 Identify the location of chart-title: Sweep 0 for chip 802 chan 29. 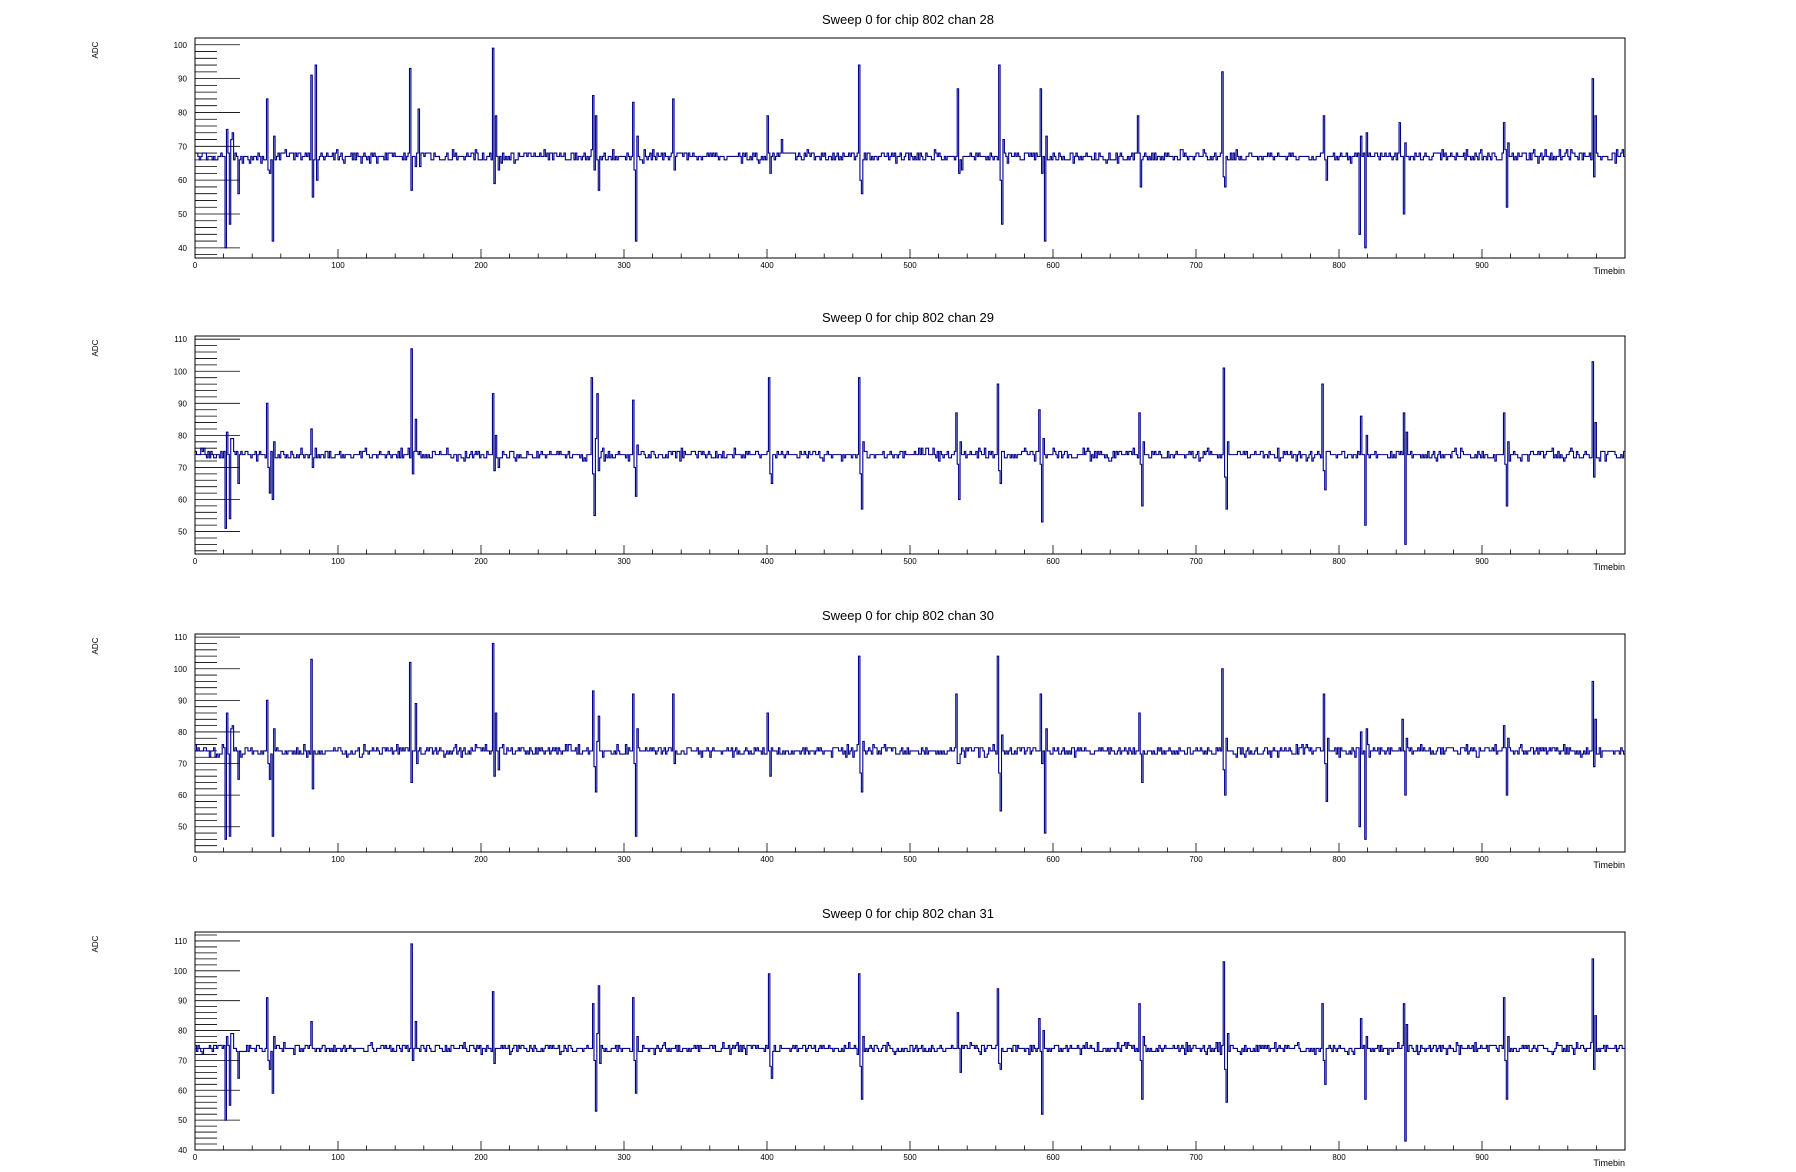
(908, 317).